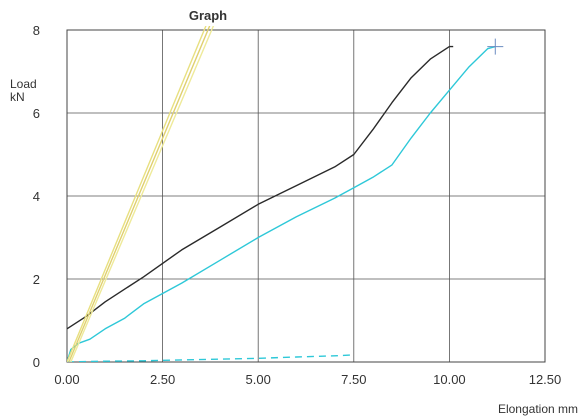 Image resolution: width=585 pixels, height=418 pixels. I want to click on x-axis-label: Elongation mm, so click(538, 409).